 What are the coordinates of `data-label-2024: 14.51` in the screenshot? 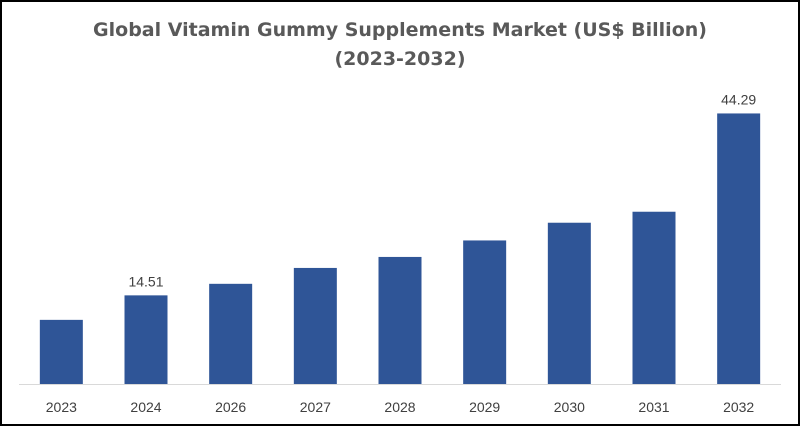 It's located at (145, 281).